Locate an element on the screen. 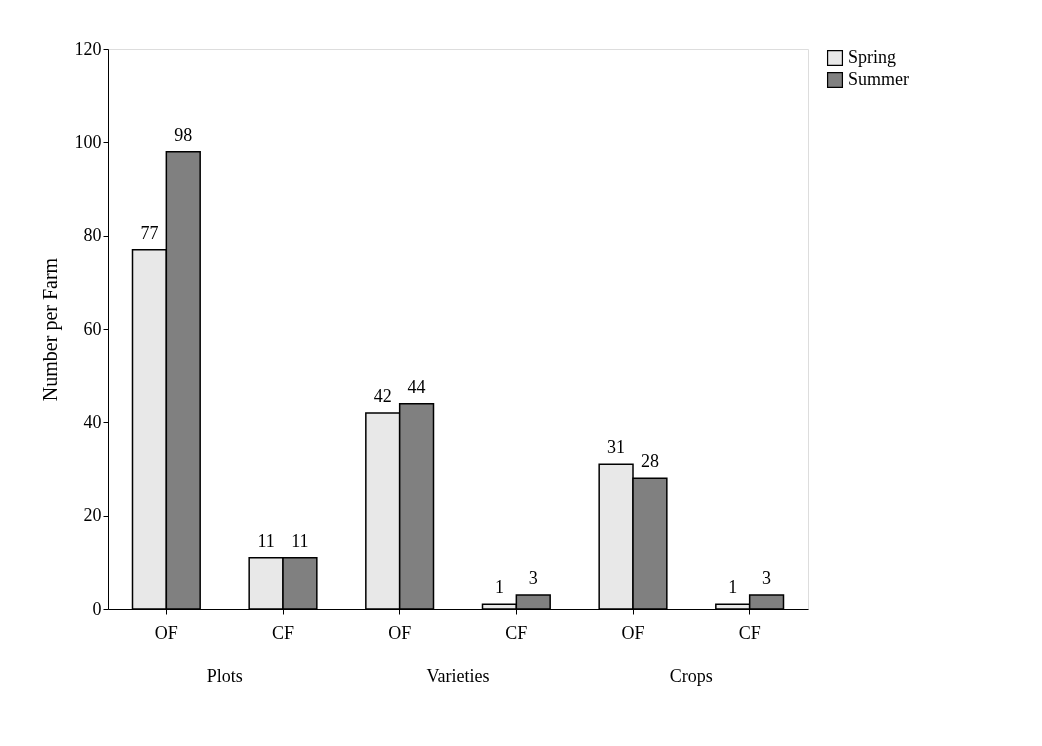 The height and width of the screenshot is (746, 1042). data-label: 77 is located at coordinates (149, 232).